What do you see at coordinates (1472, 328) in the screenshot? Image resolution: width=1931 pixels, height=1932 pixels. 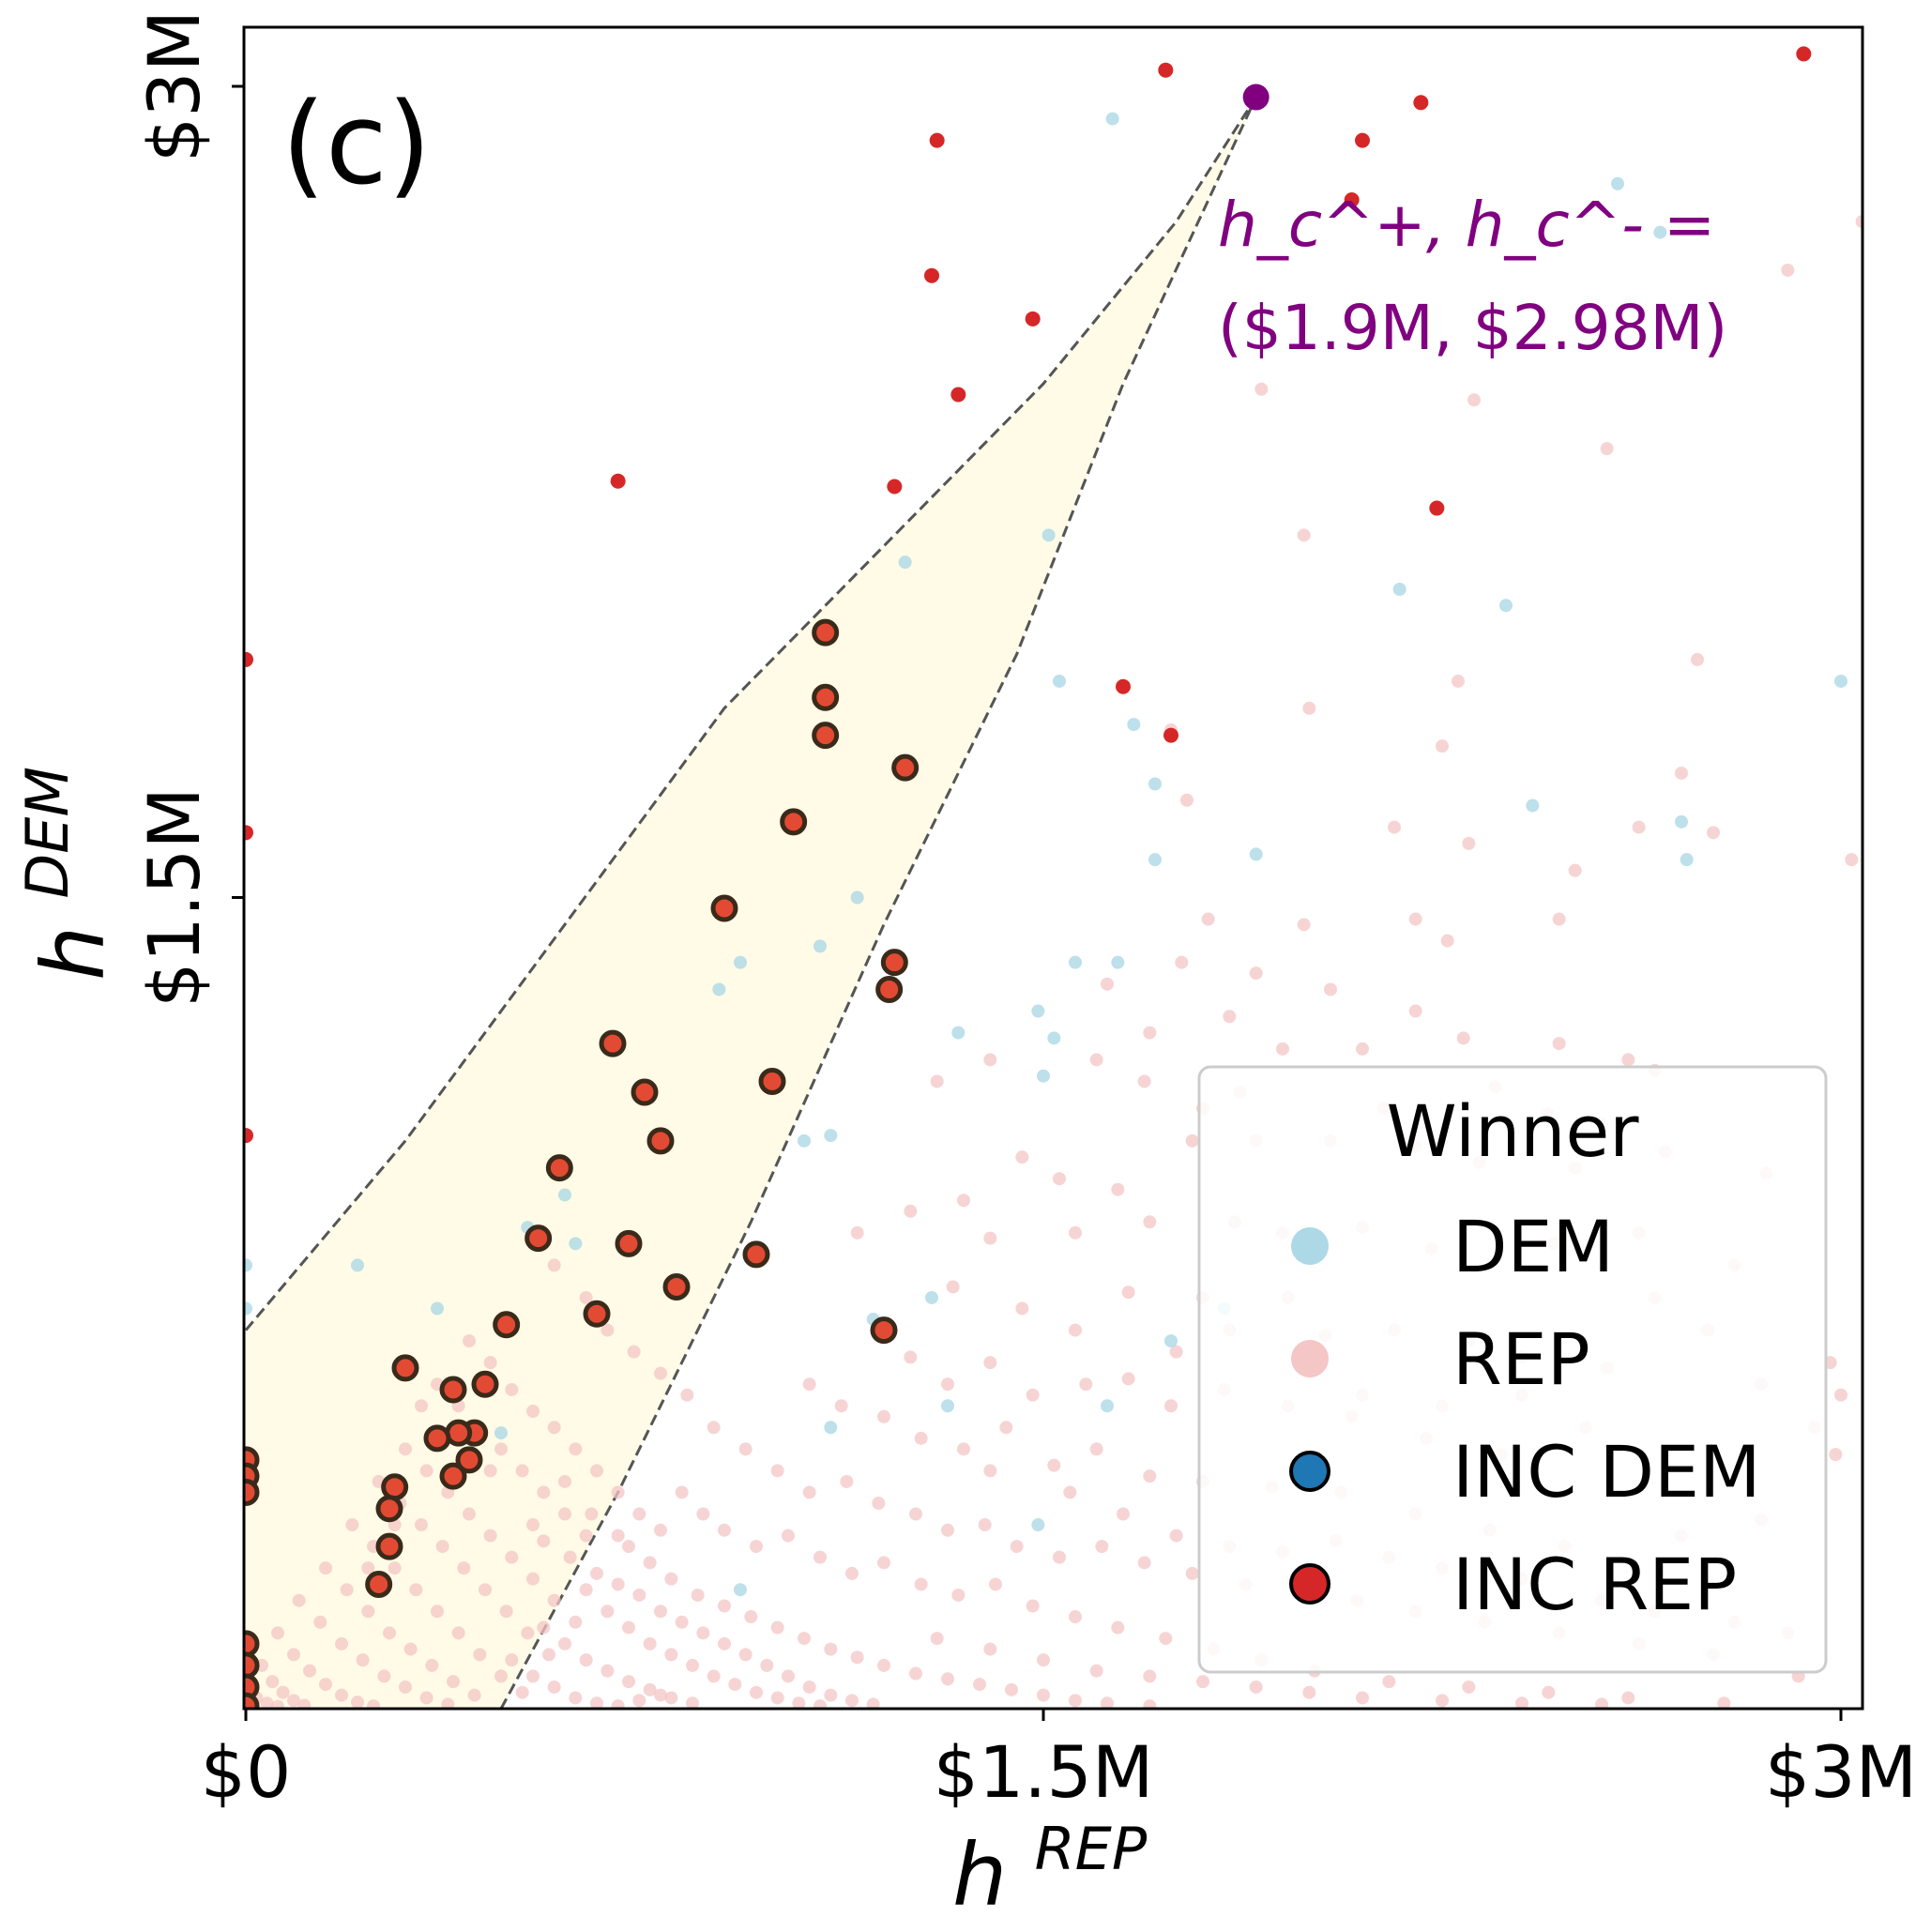 I see `highlight-label-line2: ($1.9M, $2.98M)` at bounding box center [1472, 328].